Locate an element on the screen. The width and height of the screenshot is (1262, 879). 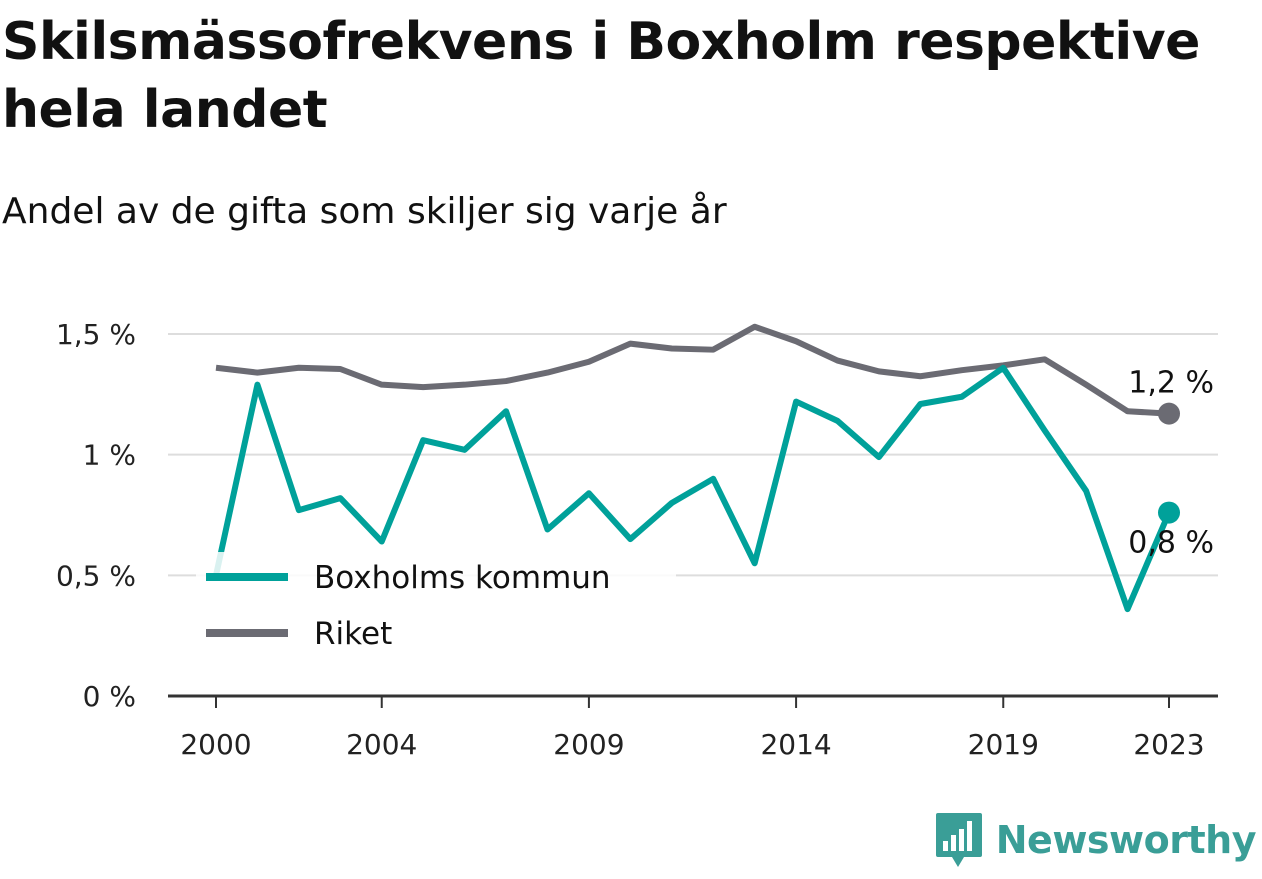
series-line-riket is located at coordinates (672, 368).